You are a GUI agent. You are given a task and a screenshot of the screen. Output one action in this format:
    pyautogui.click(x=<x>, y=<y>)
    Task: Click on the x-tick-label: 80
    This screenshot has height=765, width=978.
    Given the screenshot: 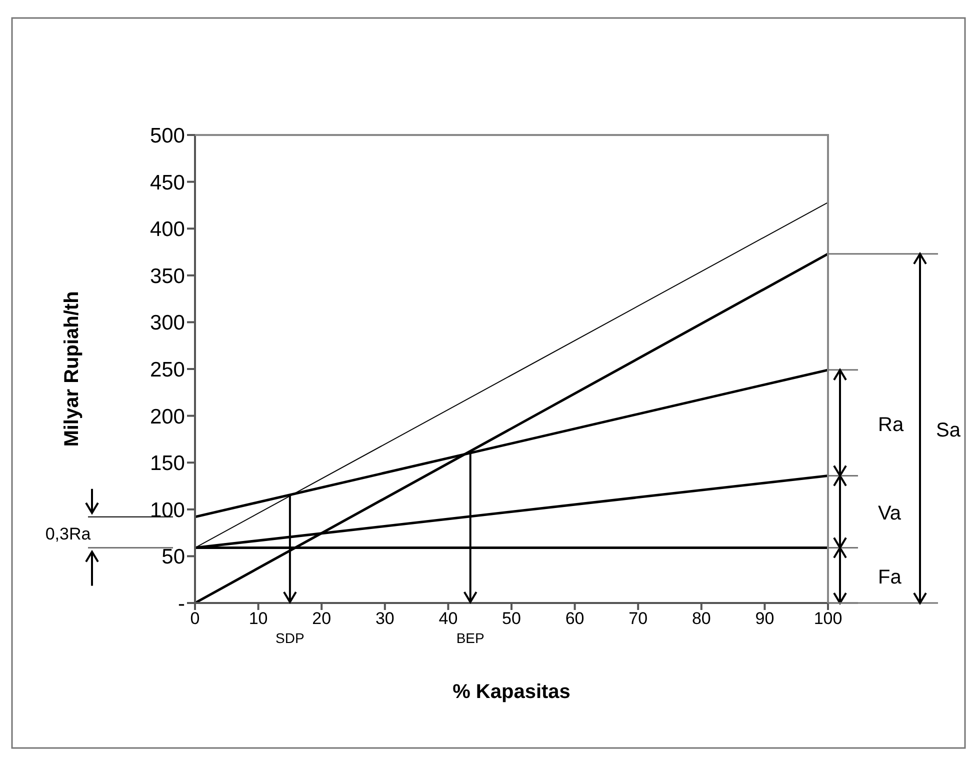 What is the action you would take?
    pyautogui.click(x=701, y=618)
    